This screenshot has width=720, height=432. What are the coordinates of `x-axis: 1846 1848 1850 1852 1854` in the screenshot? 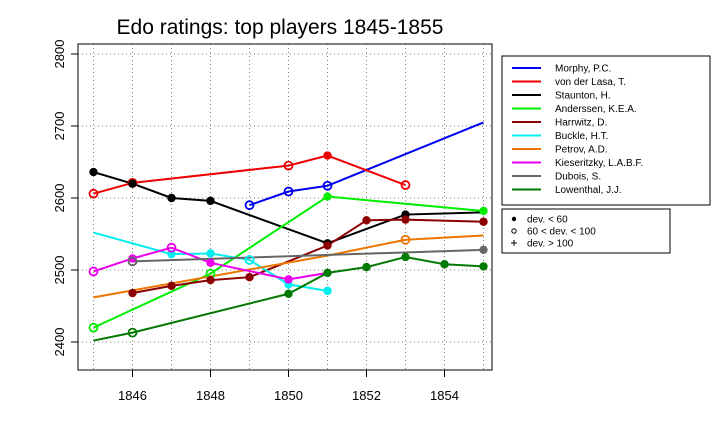 It's located at (288, 386).